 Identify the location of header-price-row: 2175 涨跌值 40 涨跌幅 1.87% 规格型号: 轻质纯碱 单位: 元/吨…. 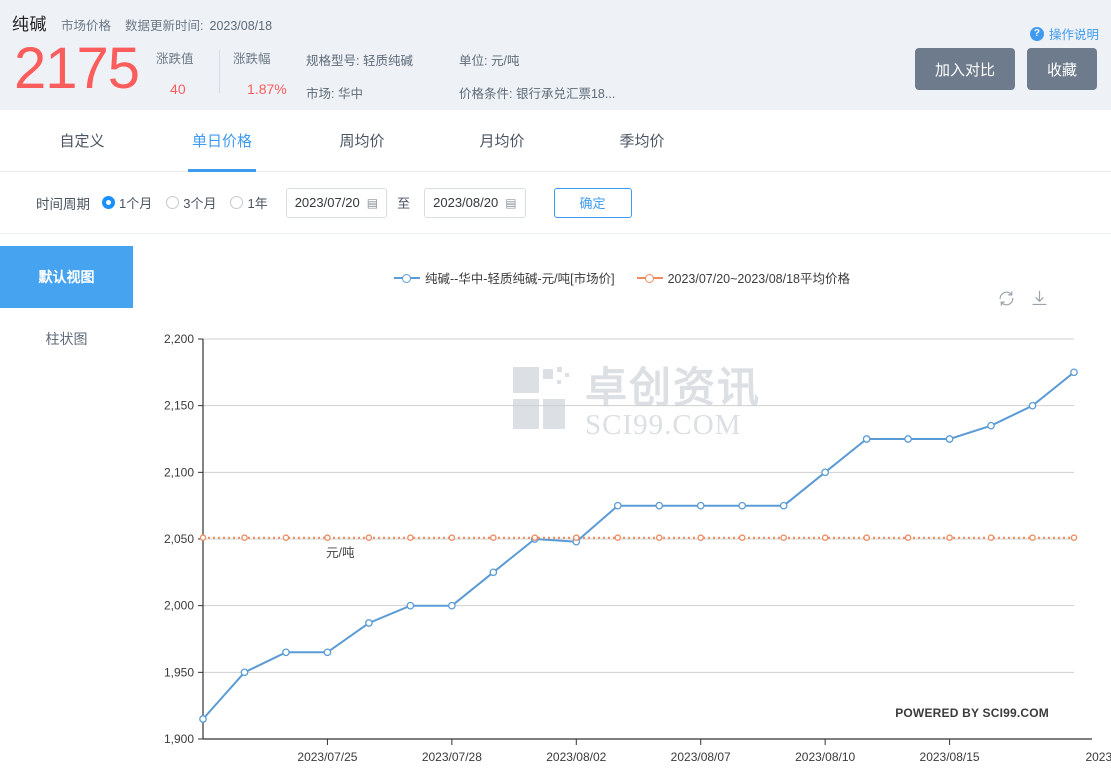
(561, 77).